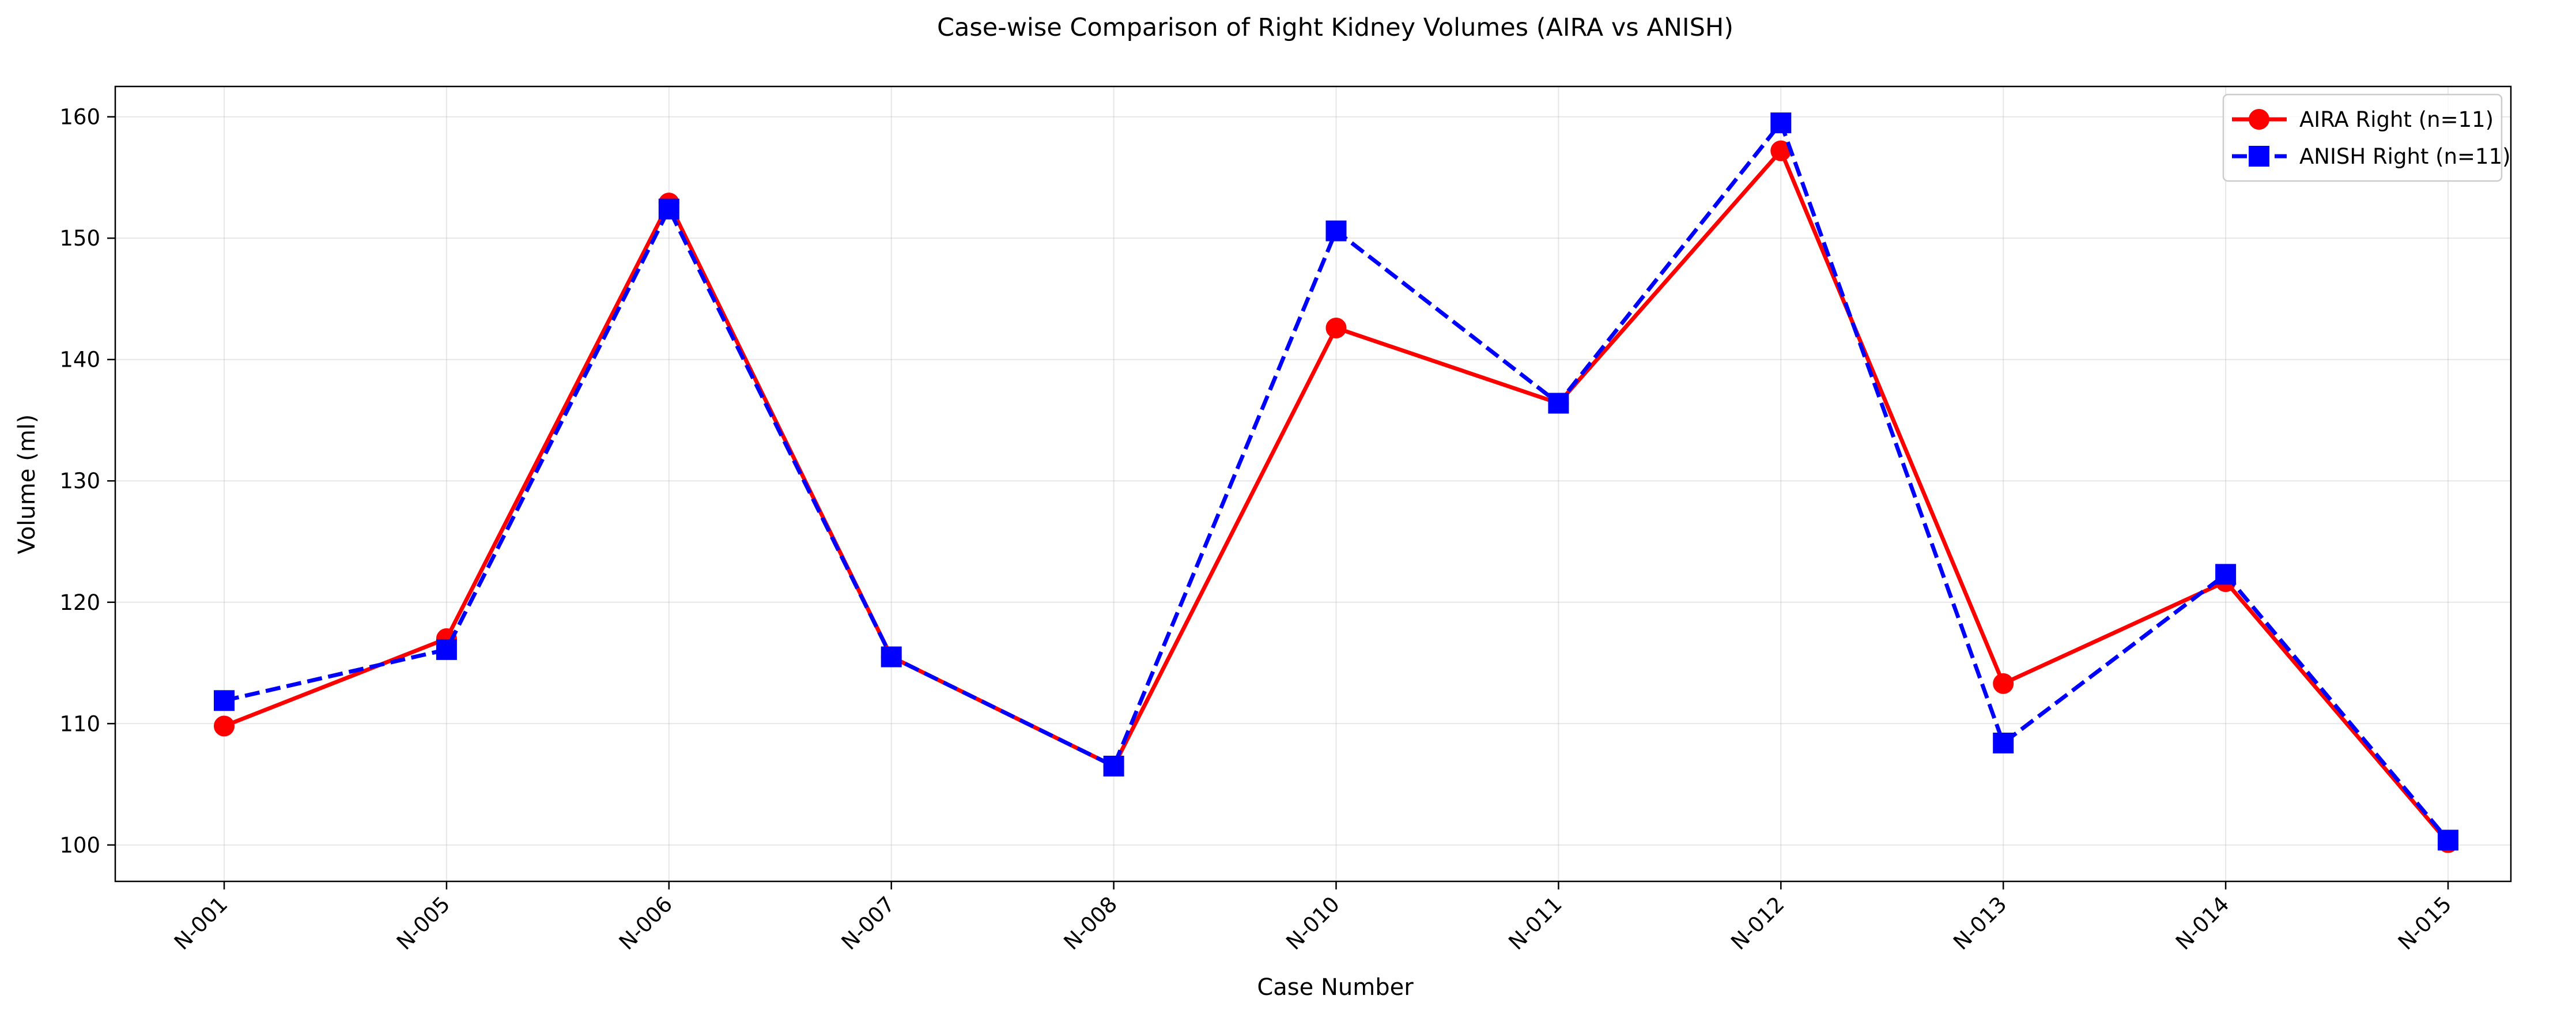 The width and height of the screenshot is (2576, 1018). Describe the element at coordinates (2362, 137) in the screenshot. I see `legend-box` at that location.